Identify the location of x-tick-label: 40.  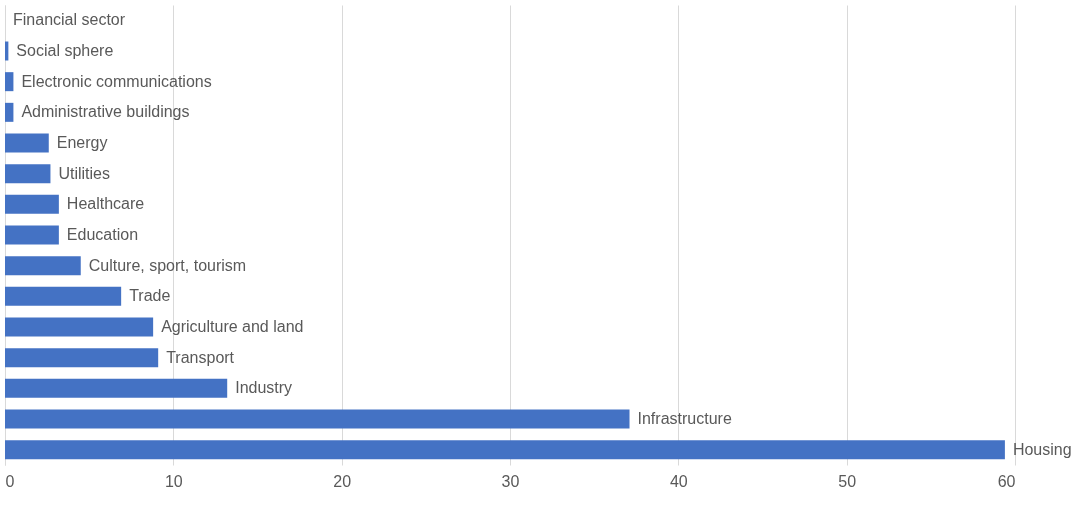
(678, 481).